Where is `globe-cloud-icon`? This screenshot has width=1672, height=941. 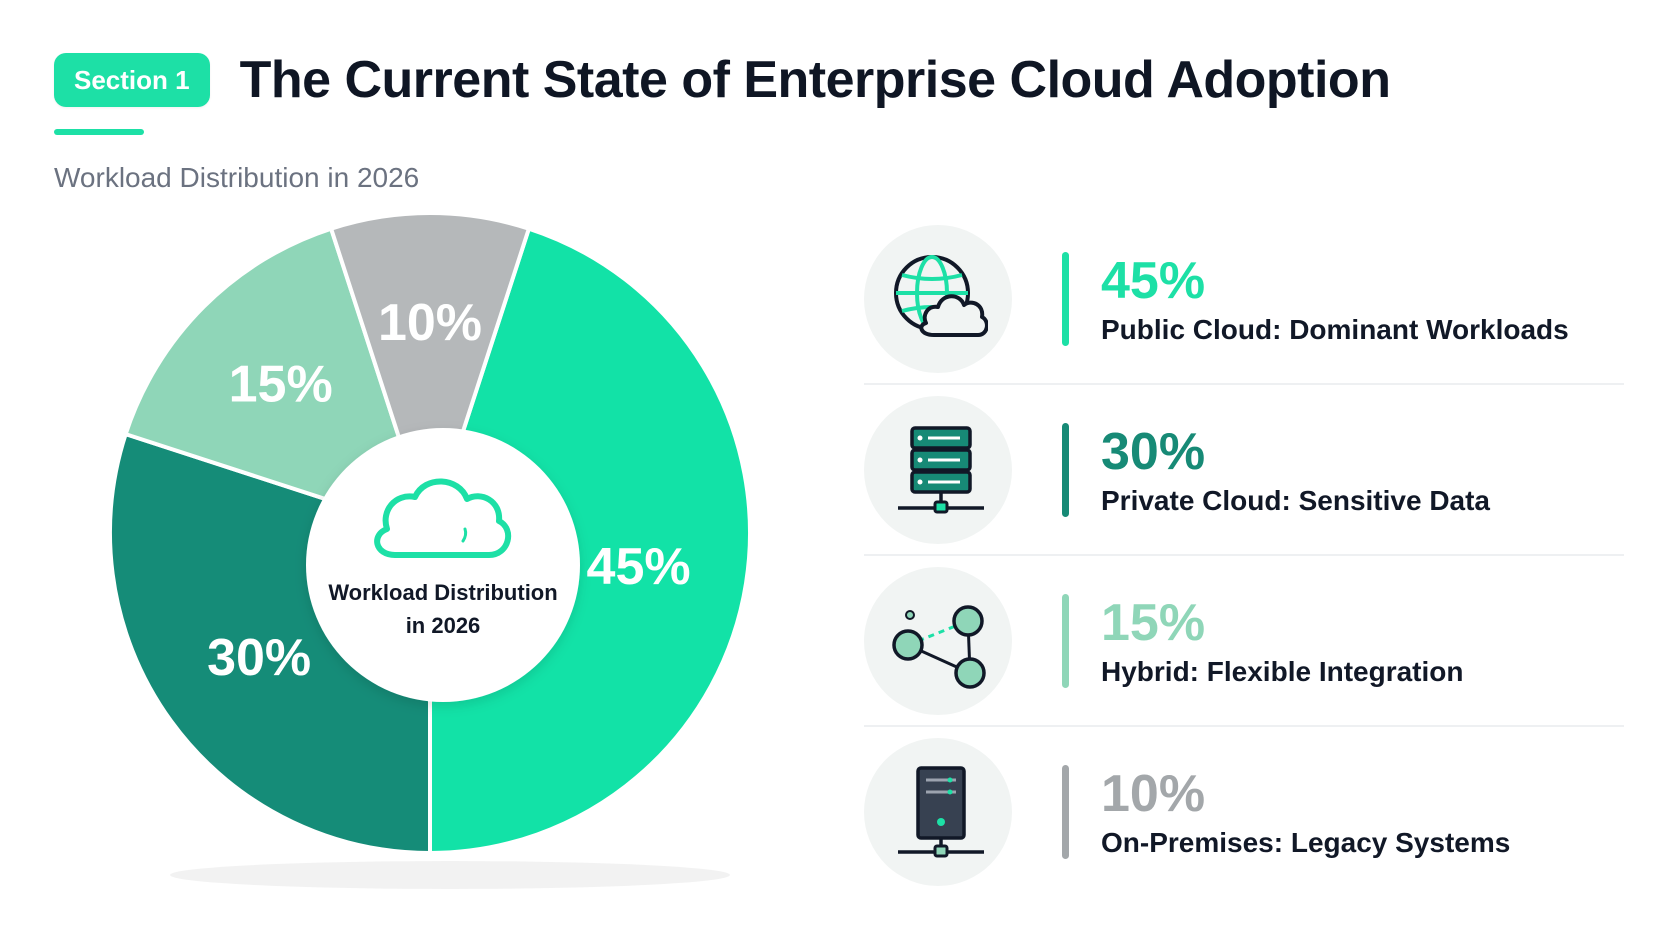
globe-cloud-icon is located at coordinates (941, 295).